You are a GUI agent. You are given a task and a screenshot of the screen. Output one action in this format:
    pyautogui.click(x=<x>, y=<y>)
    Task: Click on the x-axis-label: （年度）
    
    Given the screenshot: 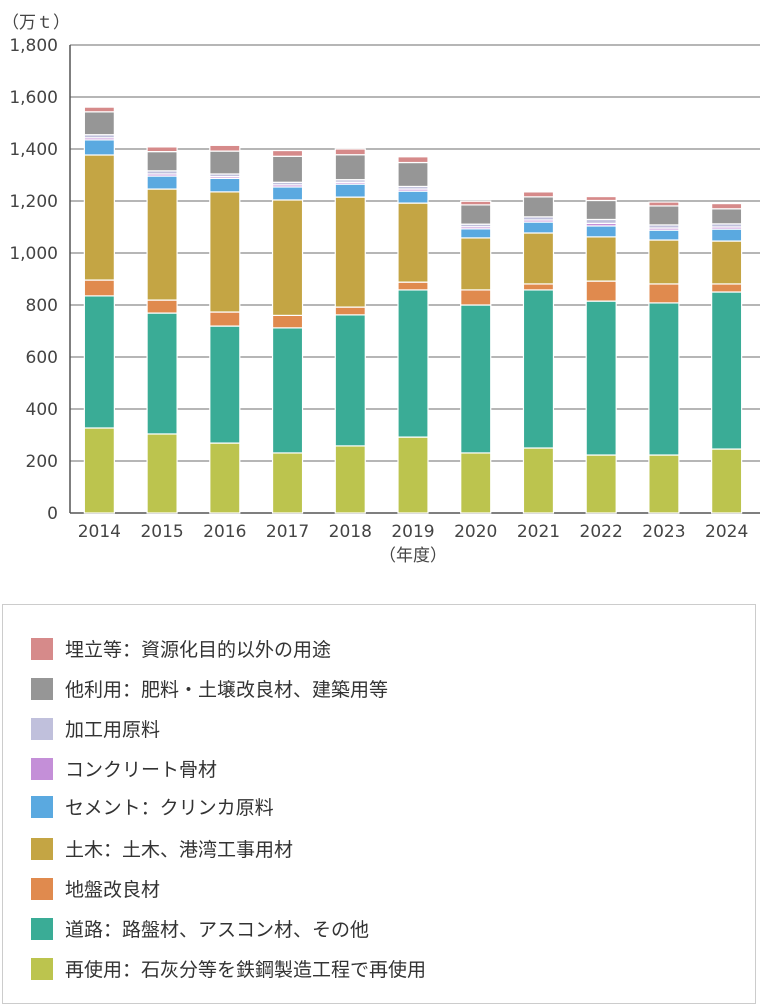 What is the action you would take?
    pyautogui.click(x=413, y=556)
    